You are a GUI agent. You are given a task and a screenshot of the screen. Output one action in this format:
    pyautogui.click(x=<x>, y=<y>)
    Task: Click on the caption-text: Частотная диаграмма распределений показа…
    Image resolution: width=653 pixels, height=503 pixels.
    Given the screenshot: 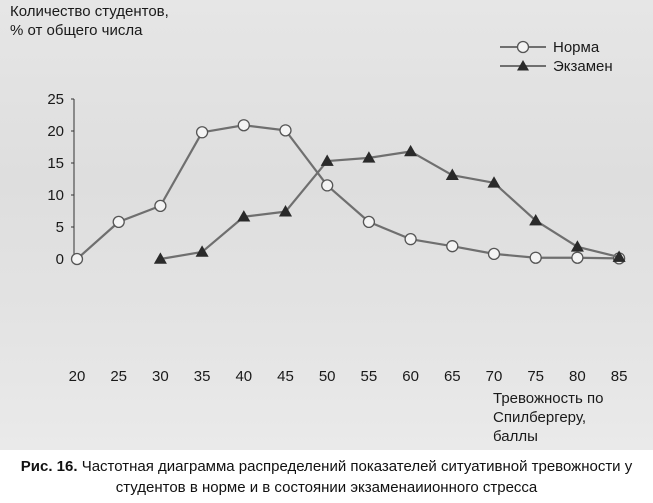 What is the action you would take?
    pyautogui.click(x=355, y=477)
    